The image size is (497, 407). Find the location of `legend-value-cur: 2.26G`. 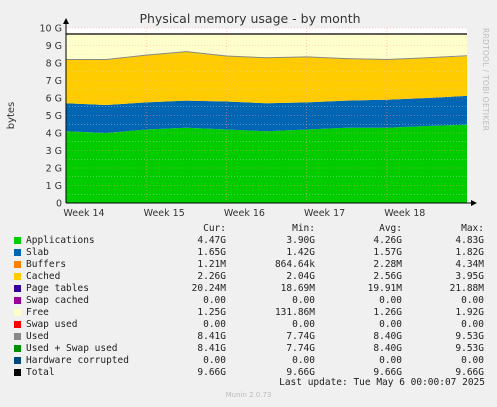

legend-value-cur: 2.26G is located at coordinates (211, 276).